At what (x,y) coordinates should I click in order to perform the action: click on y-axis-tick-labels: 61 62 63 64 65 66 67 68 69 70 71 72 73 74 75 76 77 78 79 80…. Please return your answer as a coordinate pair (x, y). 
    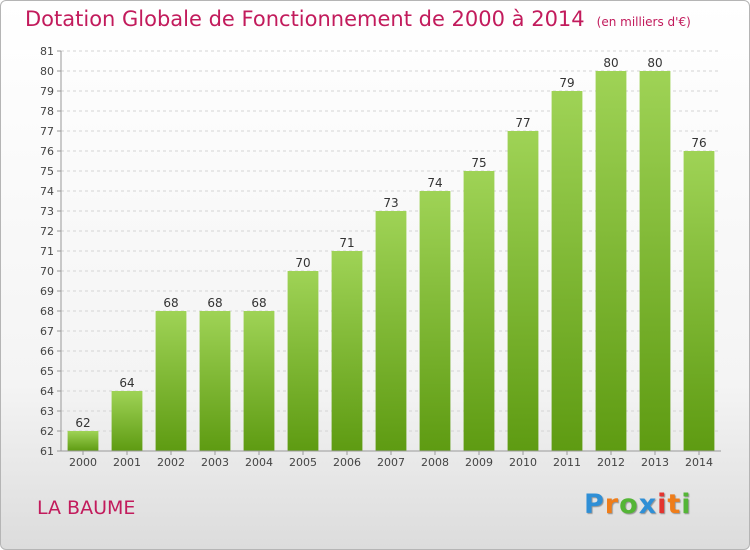
    Looking at the image, I should click on (47, 251).